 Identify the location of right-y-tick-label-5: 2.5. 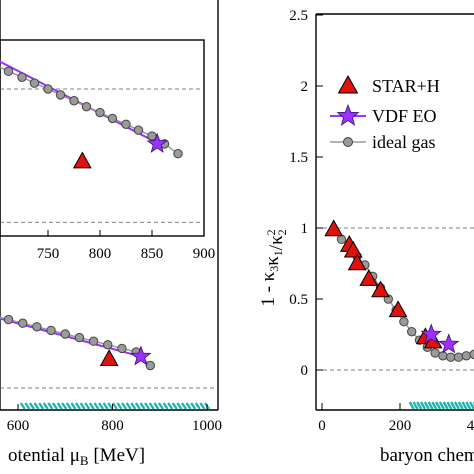
(298, 16).